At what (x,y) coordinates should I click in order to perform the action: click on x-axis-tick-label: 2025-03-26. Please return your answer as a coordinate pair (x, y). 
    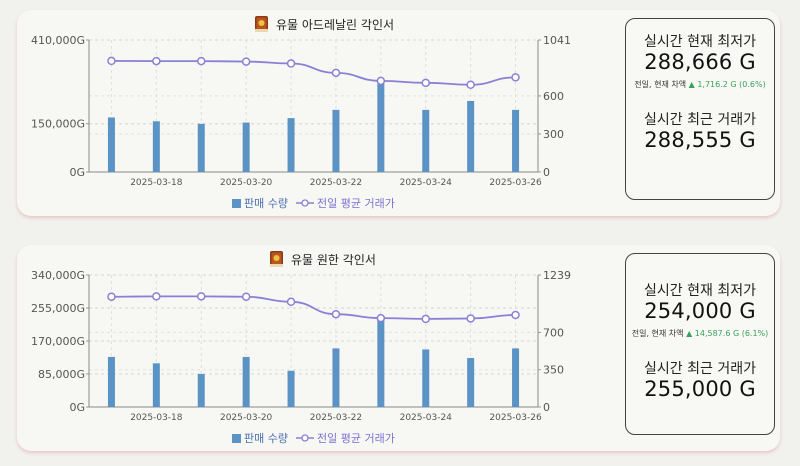
    Looking at the image, I should click on (515, 183).